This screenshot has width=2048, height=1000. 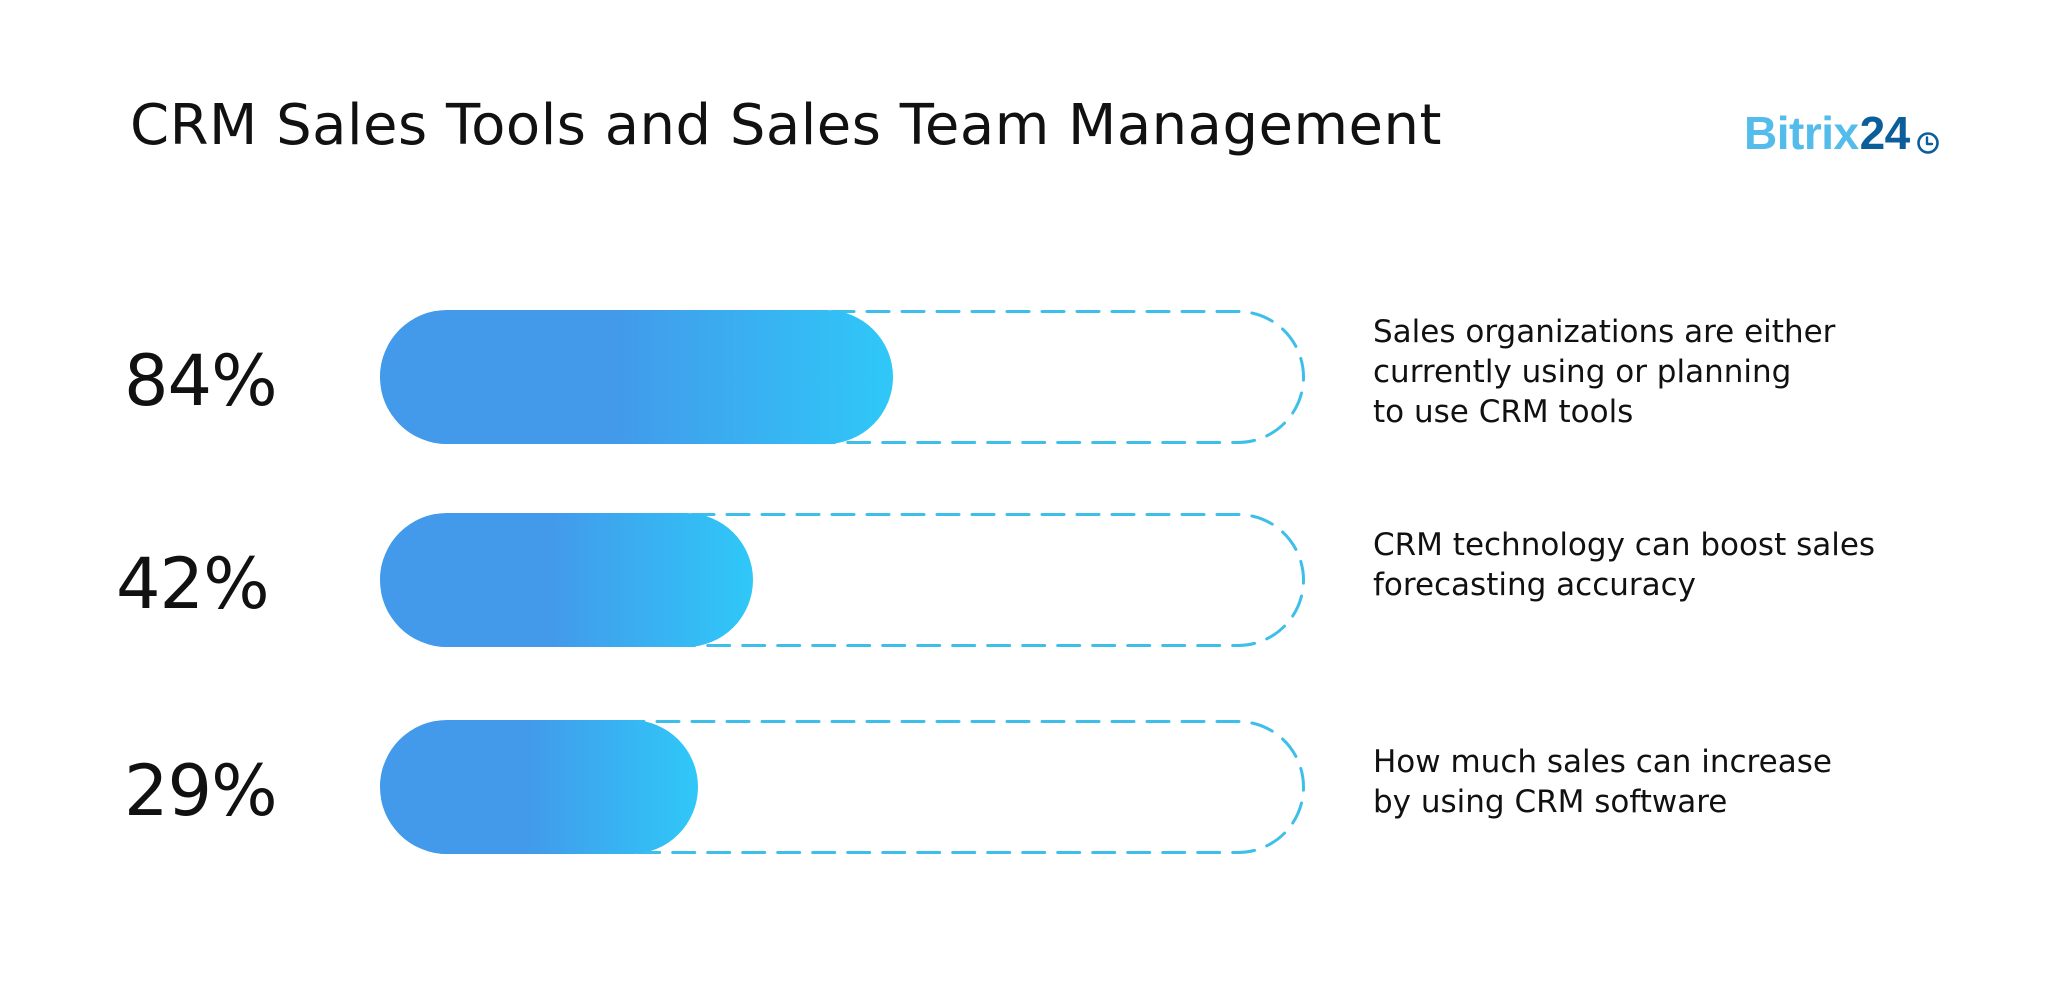 What do you see at coordinates (201, 791) in the screenshot?
I see `stat-value: 29%` at bounding box center [201, 791].